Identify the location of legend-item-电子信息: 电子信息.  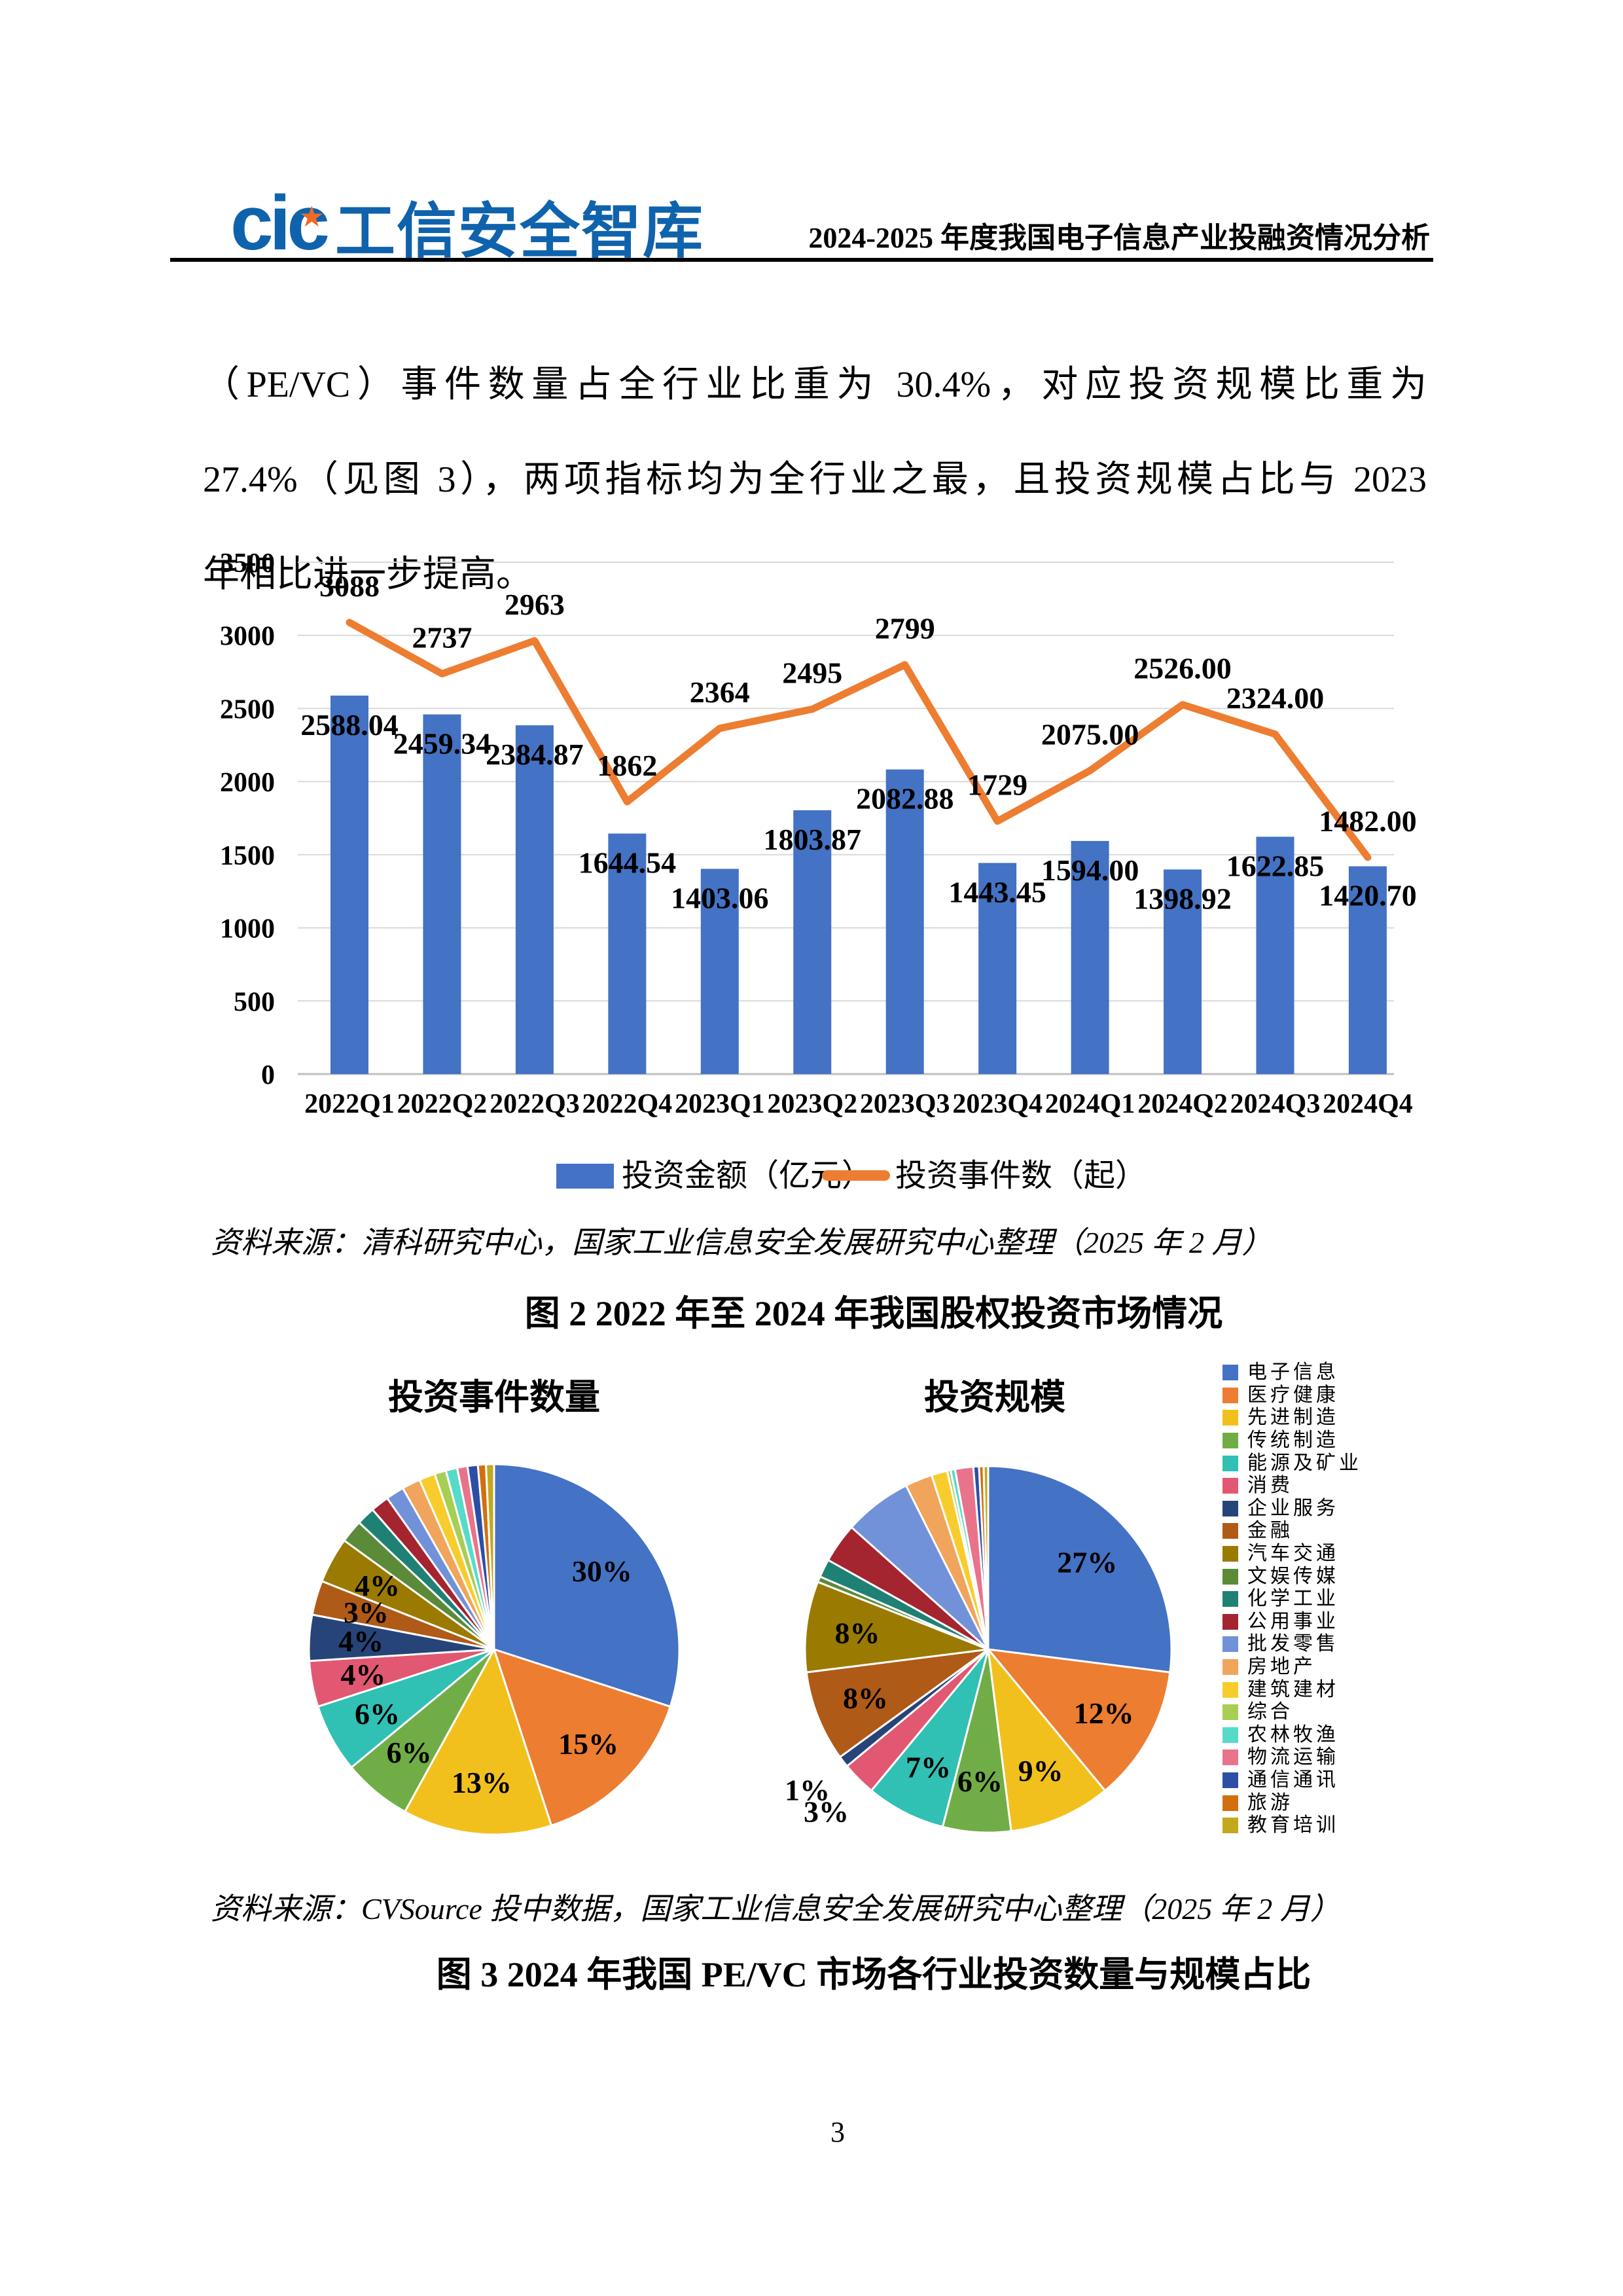
(1292, 1372).